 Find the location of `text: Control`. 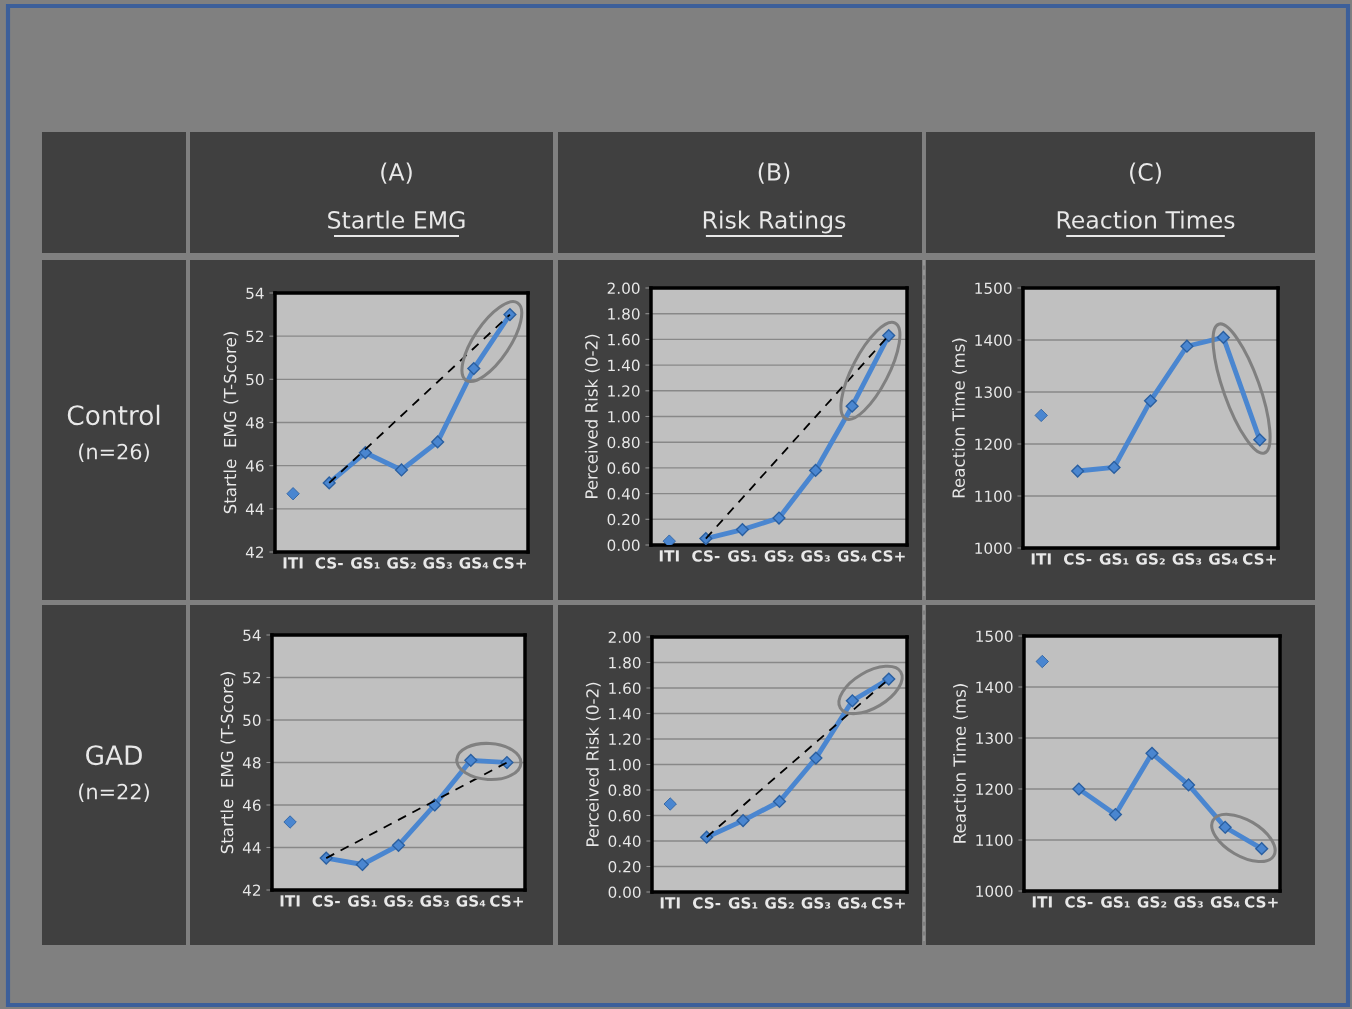

text: Control is located at coordinates (113, 415).